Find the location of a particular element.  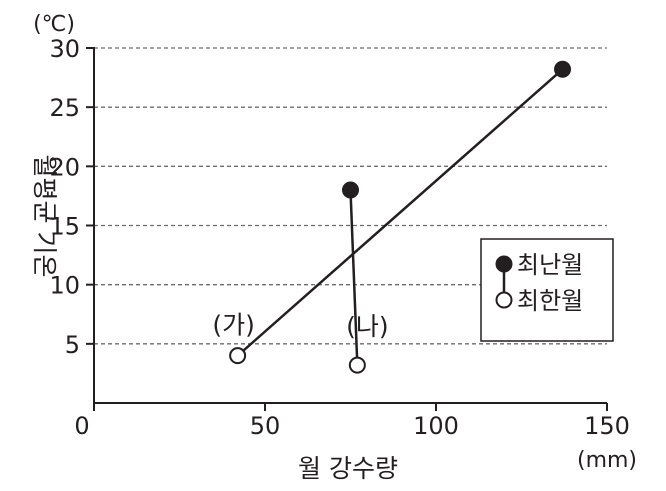

y-tick-label-30: 30 is located at coordinates (64, 49).